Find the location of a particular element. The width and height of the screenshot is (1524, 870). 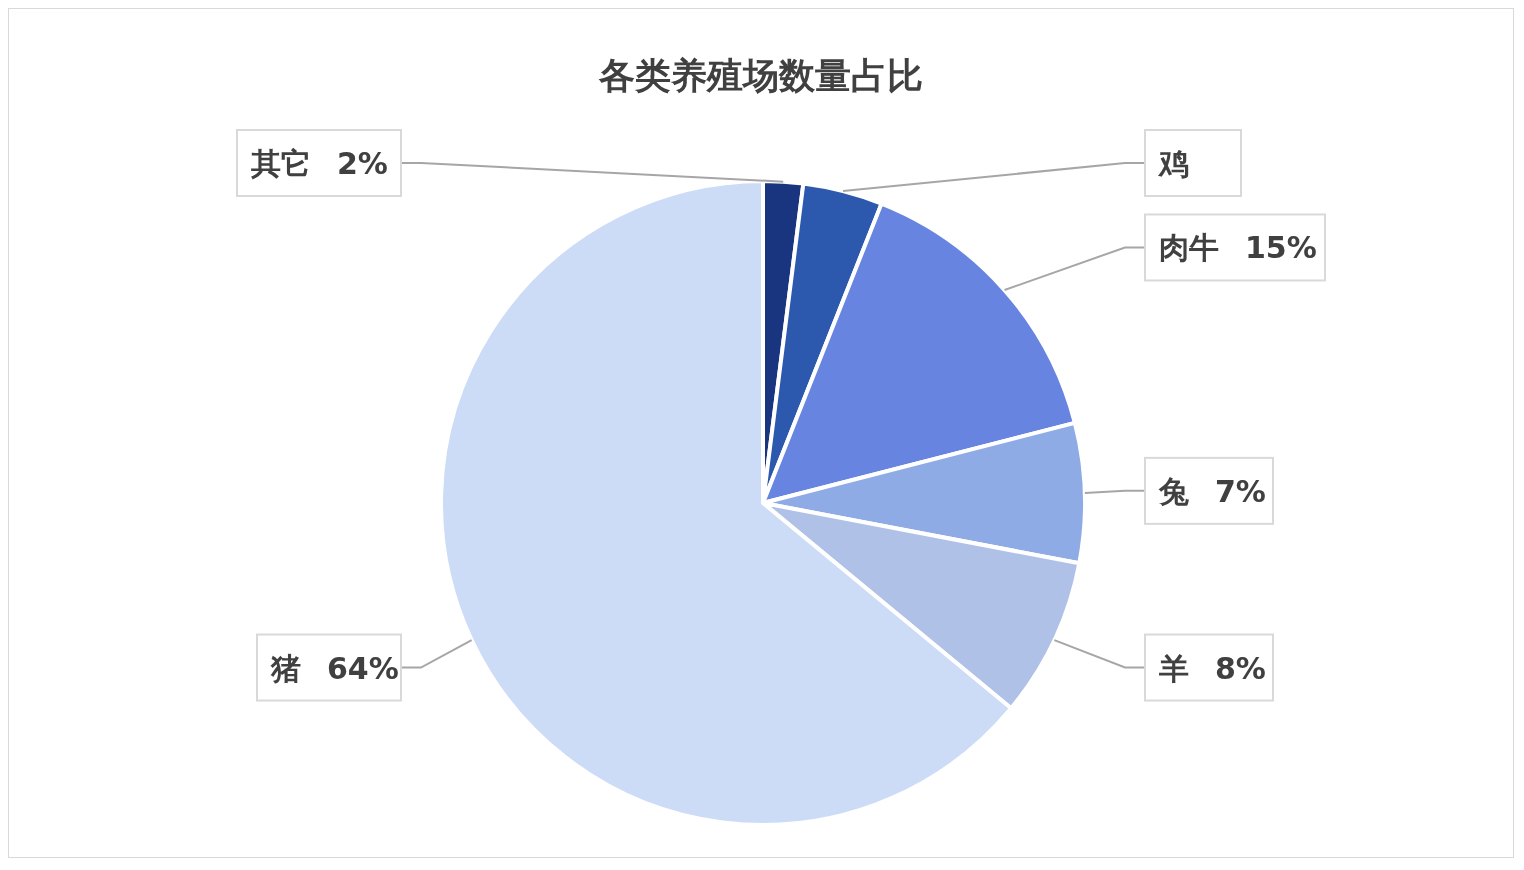

data-label: 2% is located at coordinates (362, 163).